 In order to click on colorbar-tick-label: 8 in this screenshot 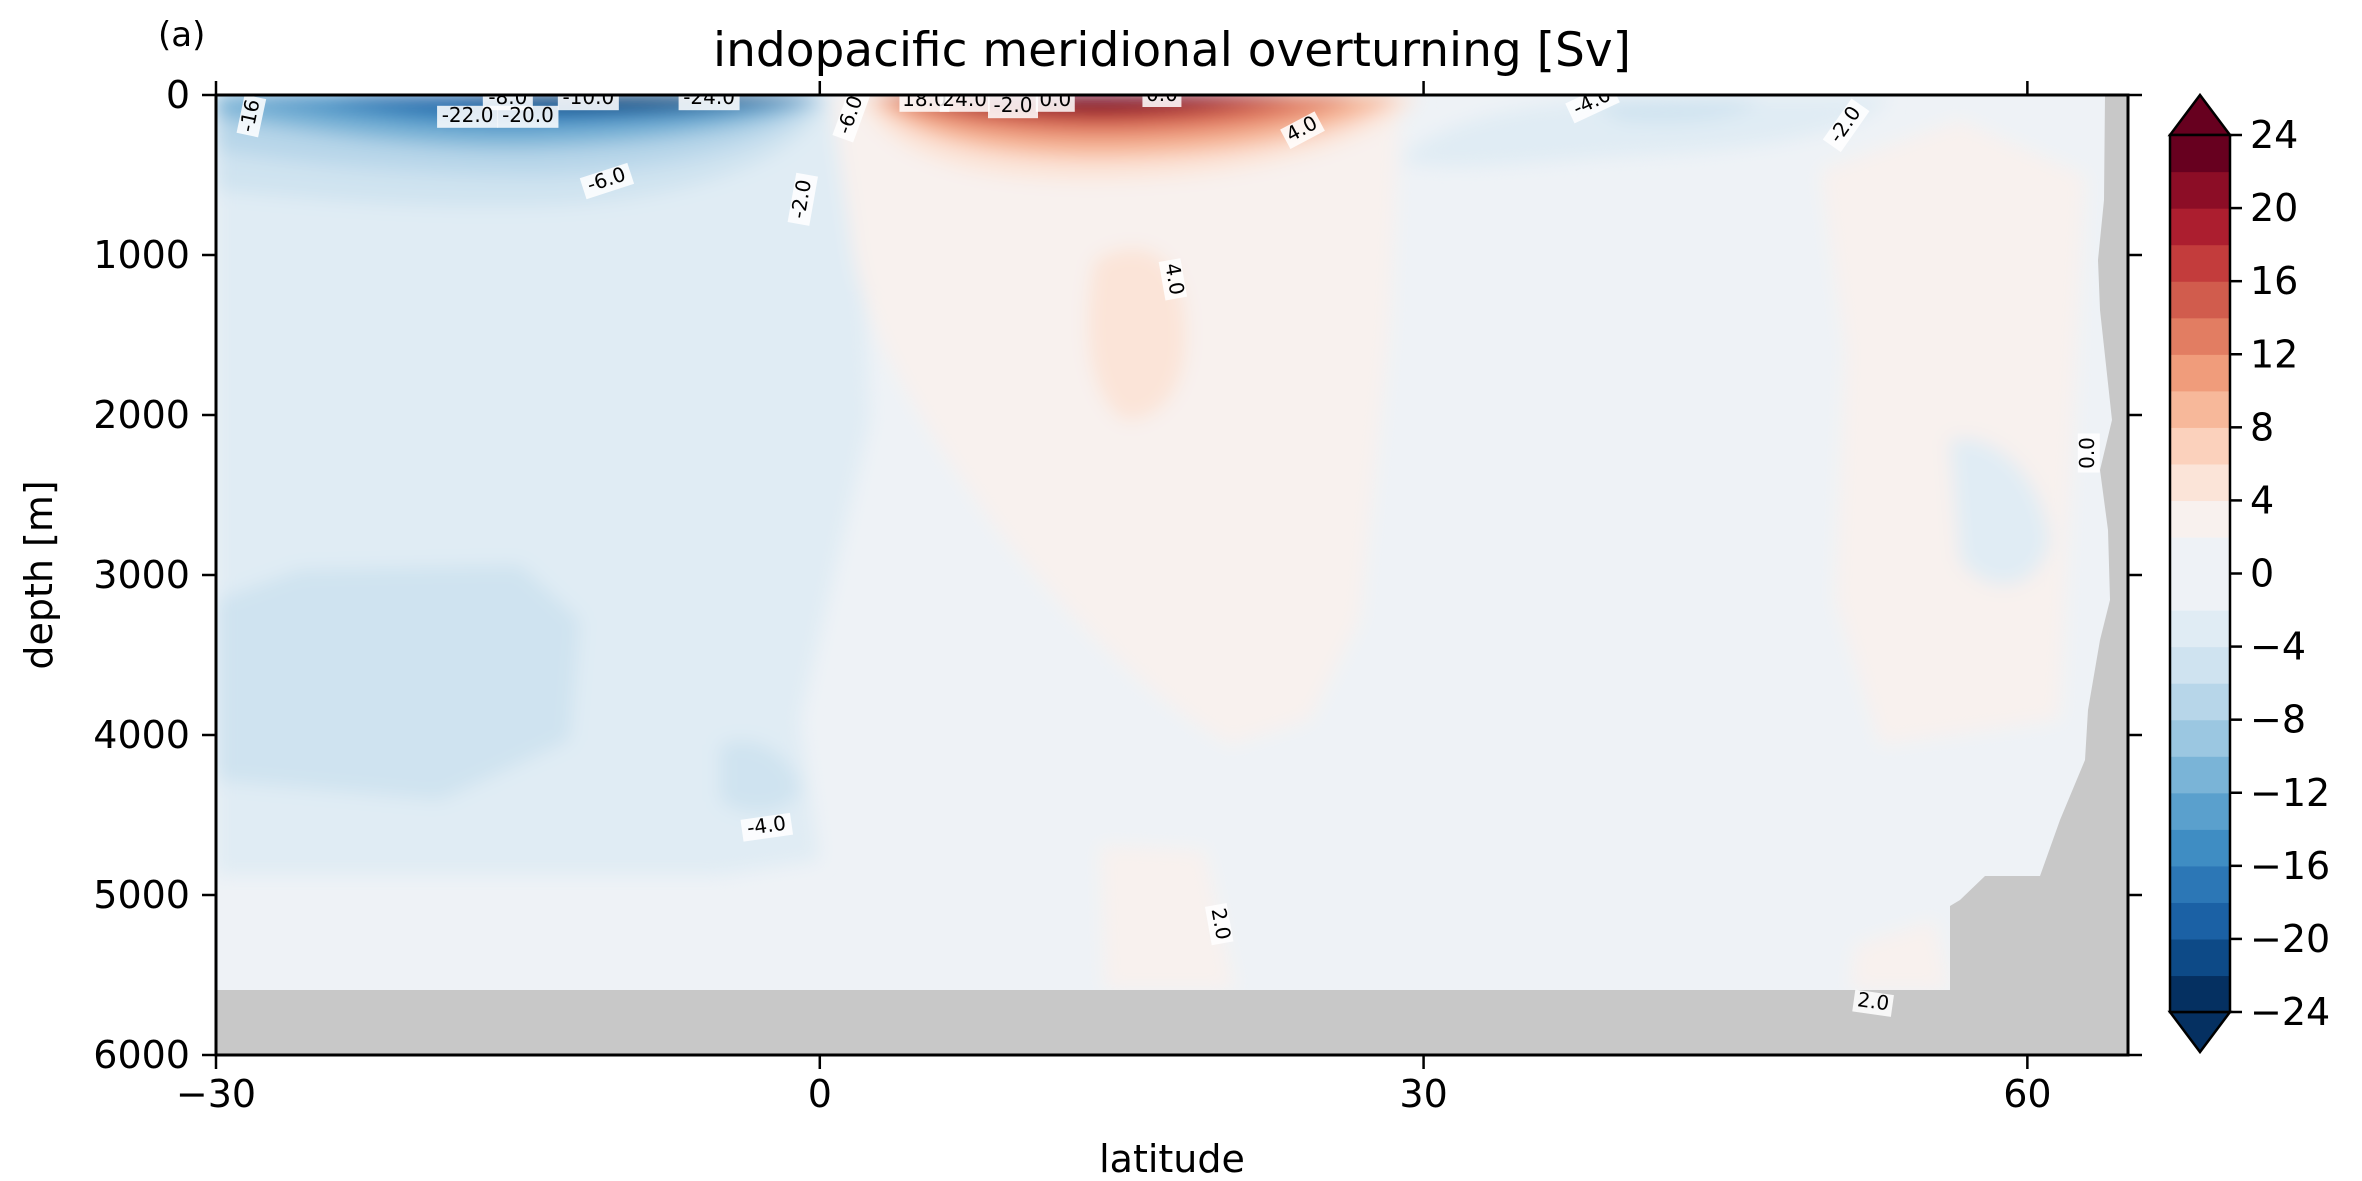, I will do `click(2262, 427)`.